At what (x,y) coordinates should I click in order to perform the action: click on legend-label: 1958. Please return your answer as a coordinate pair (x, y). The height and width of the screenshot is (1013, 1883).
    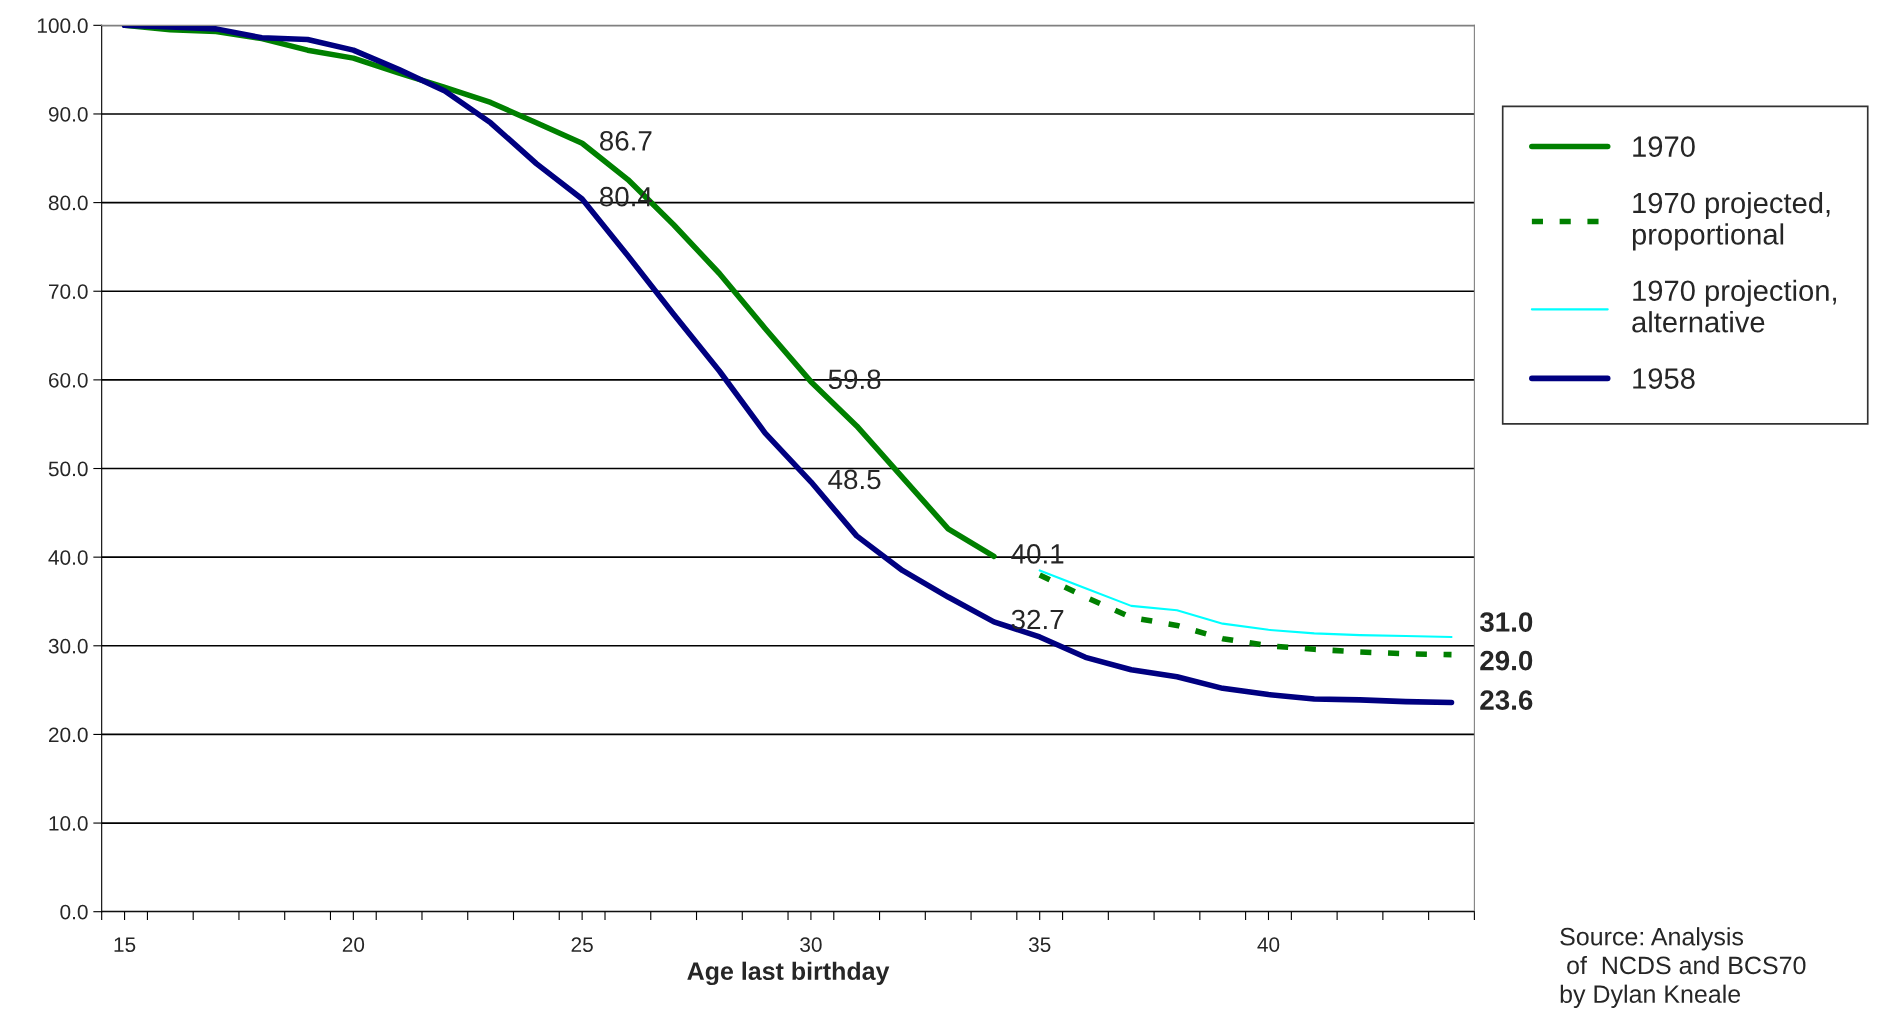
    Looking at the image, I should click on (1664, 378).